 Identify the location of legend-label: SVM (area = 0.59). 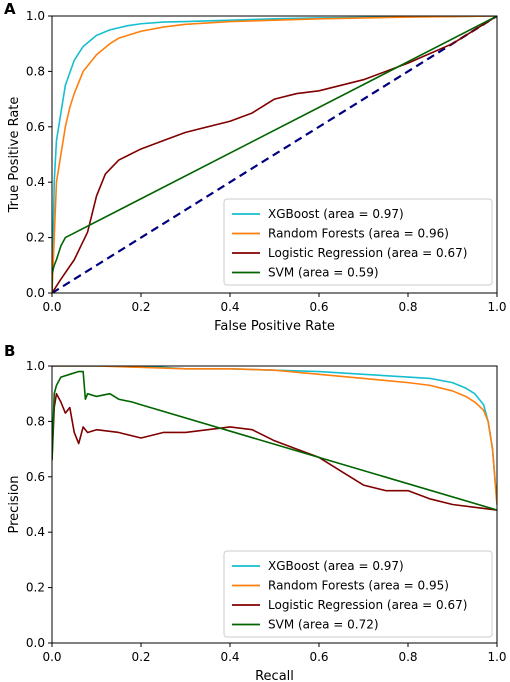
(323, 273).